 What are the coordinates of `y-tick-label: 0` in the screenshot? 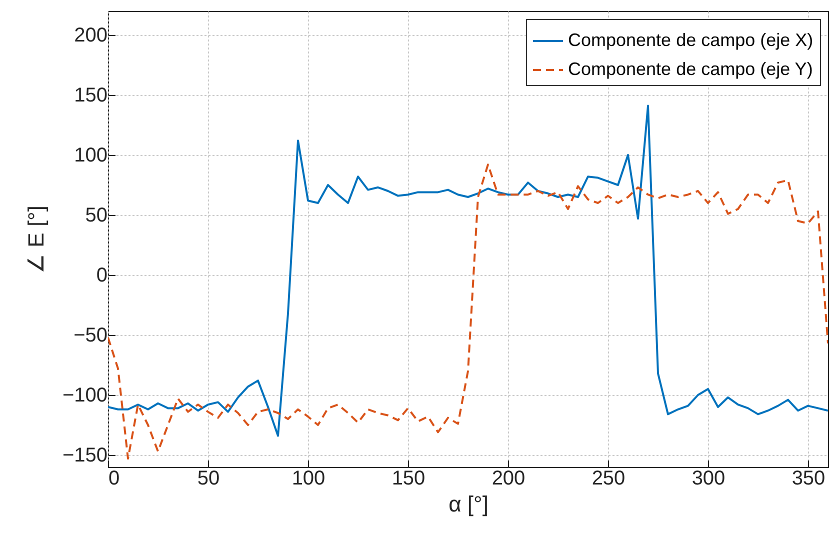 It's located at (102, 275).